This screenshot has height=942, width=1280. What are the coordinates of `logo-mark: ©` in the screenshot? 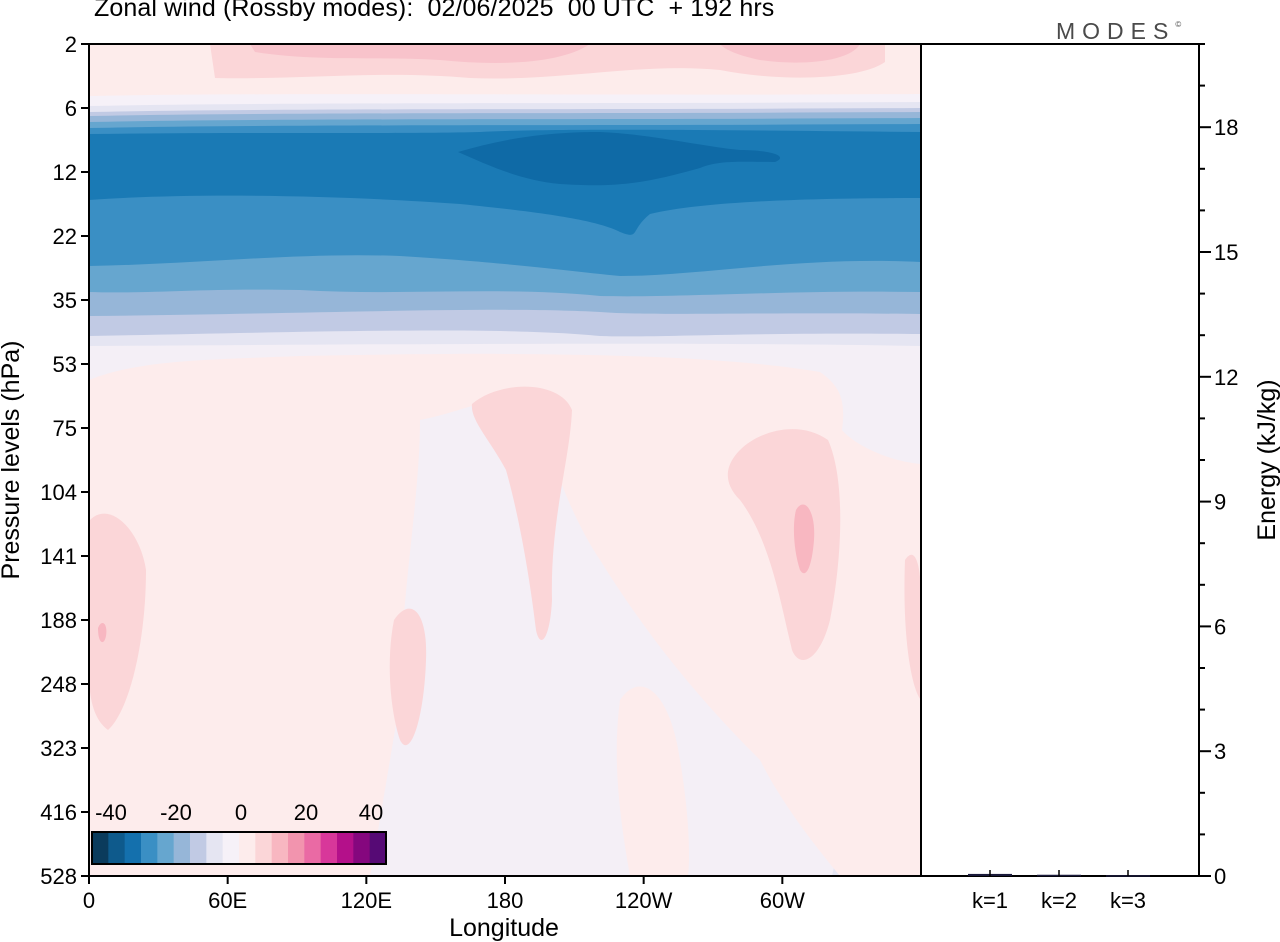 It's located at (1178, 24).